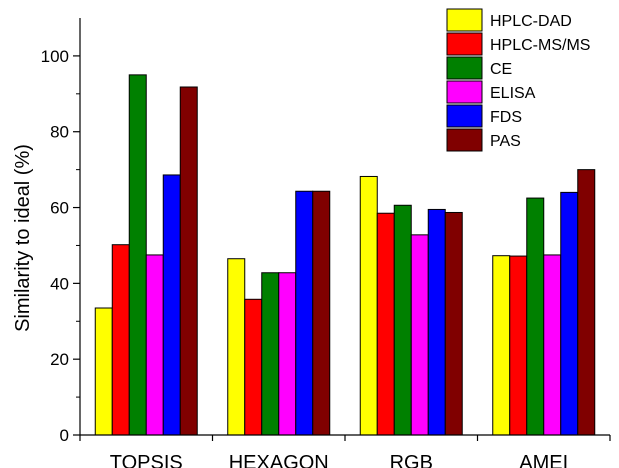  What do you see at coordinates (321, 313) in the screenshot?
I see `bar-hexagon-pas` at bounding box center [321, 313].